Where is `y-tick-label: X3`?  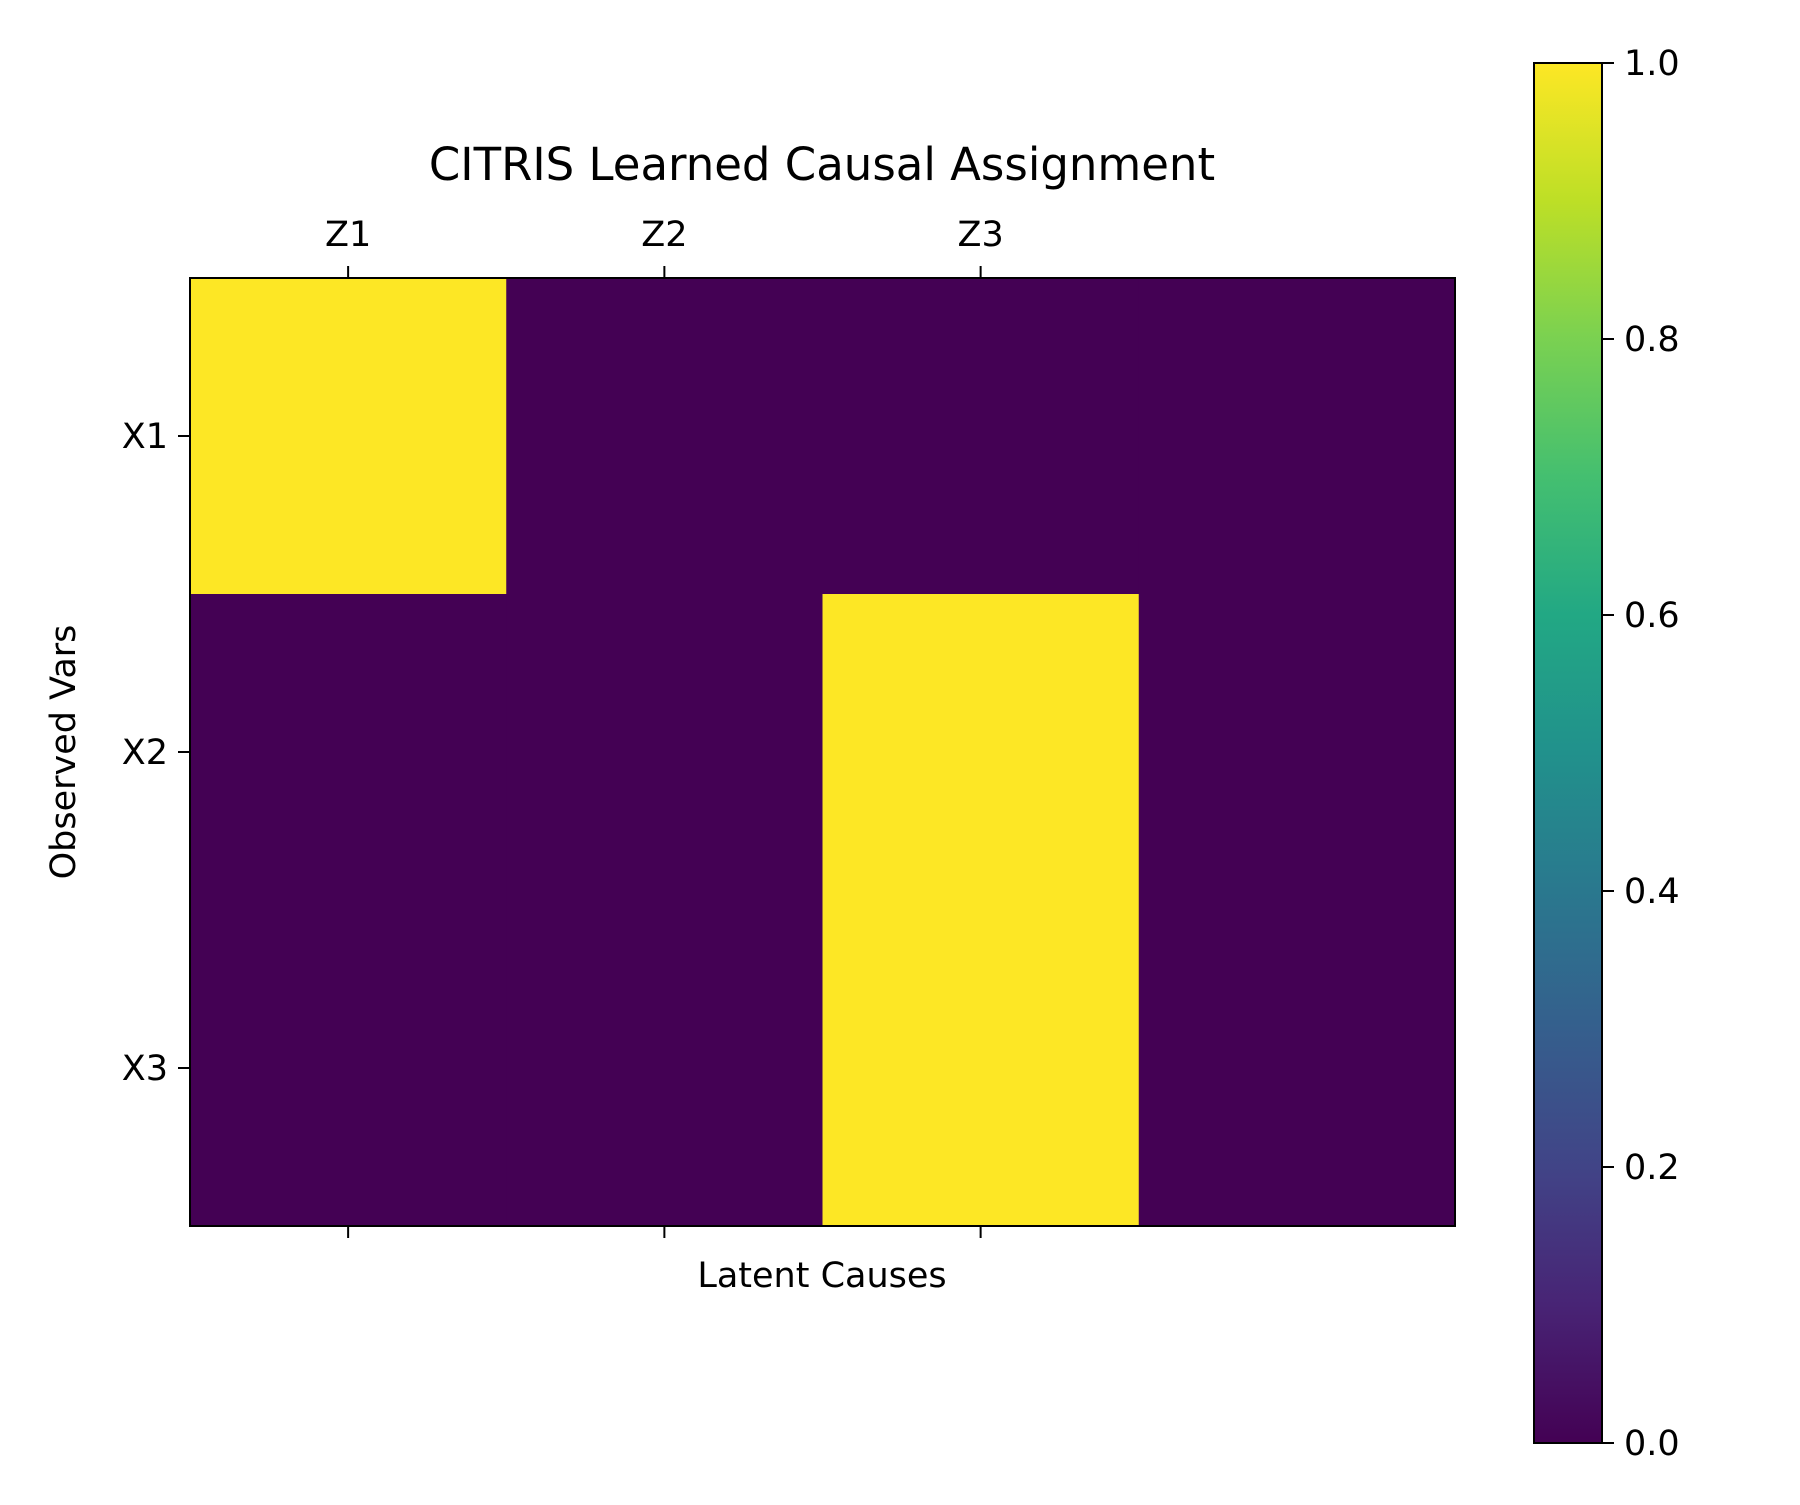 y-tick-label: X3 is located at coordinates (145, 1069).